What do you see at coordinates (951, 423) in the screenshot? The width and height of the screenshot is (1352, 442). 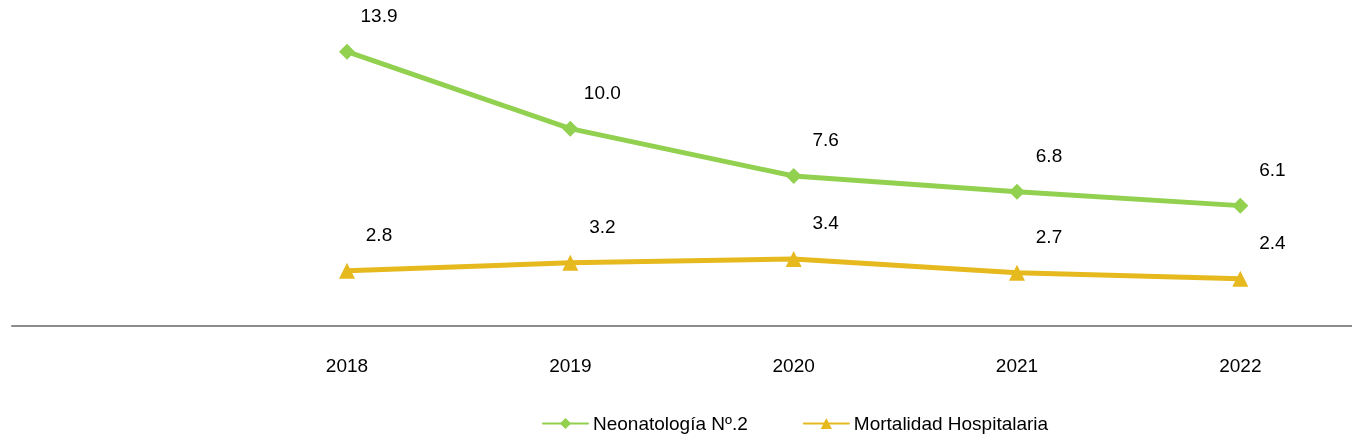 I see `legend-label: Mortalidad Hospitalaria` at bounding box center [951, 423].